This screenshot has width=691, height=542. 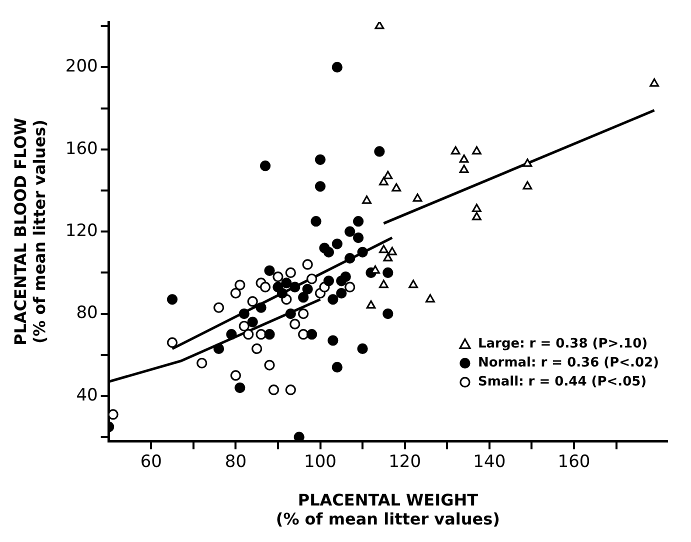 I want to click on x-tick-label: 140, so click(x=489, y=462).